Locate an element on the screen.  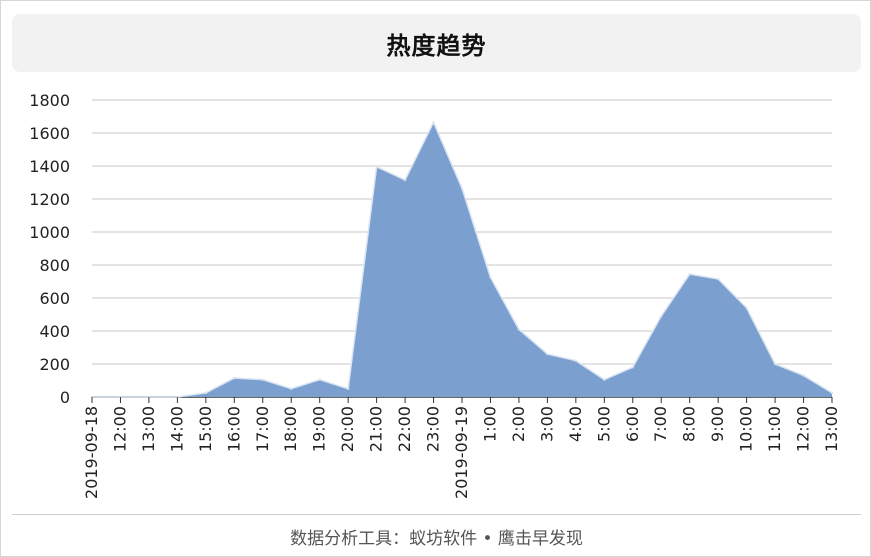
y-tick-label: 200 is located at coordinates (54, 364).